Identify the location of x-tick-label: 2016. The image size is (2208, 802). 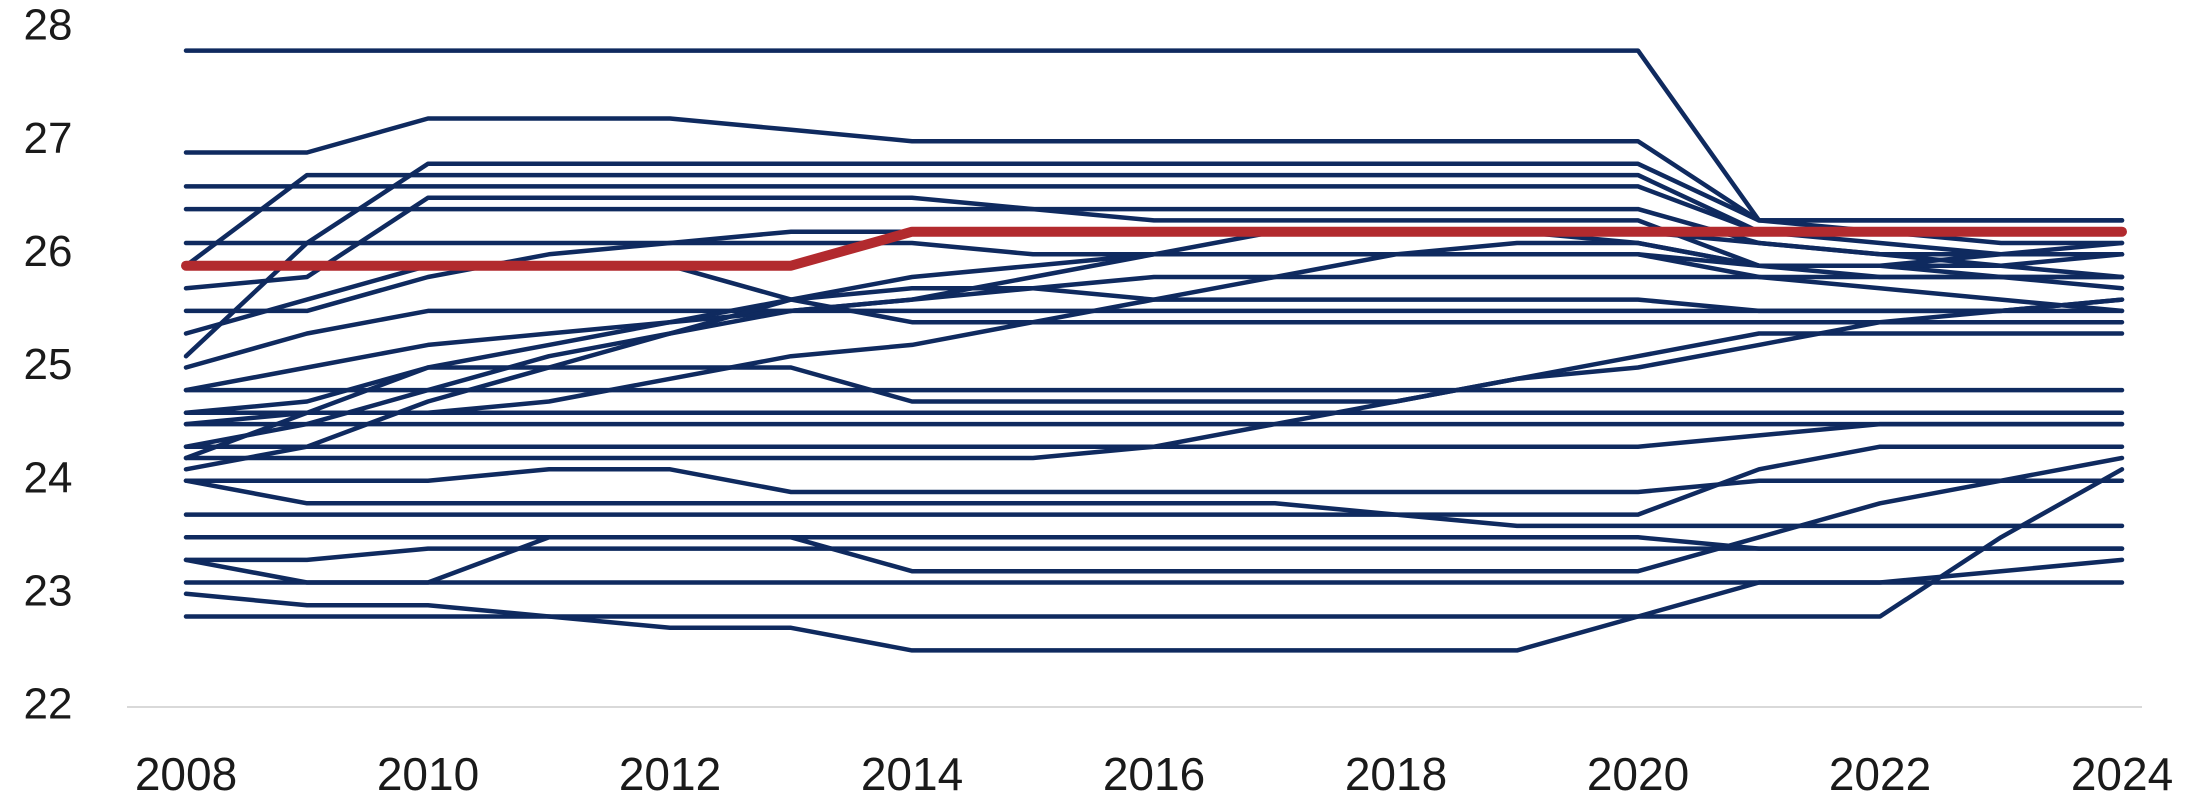
(1154, 774).